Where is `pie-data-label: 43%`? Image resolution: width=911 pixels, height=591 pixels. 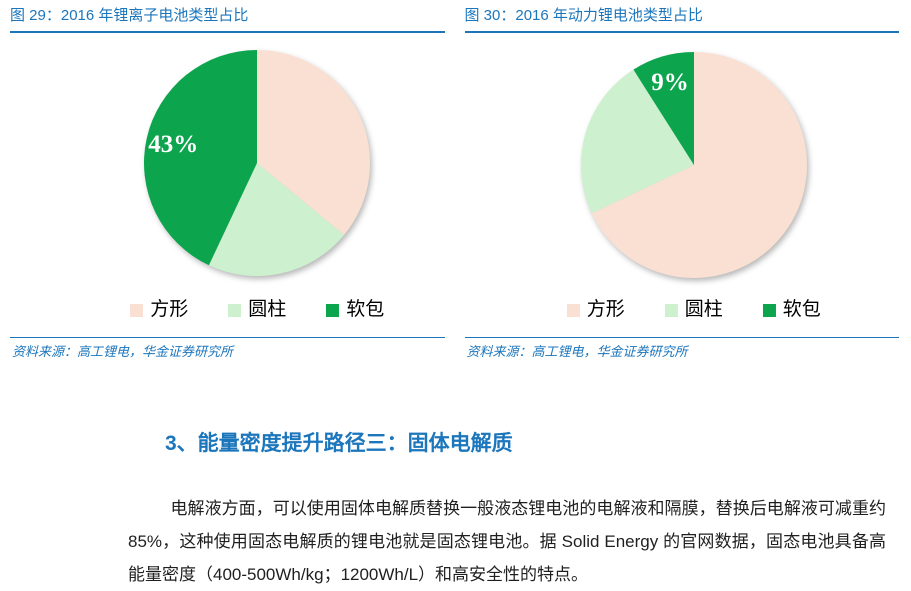 pie-data-label: 43% is located at coordinates (173, 144).